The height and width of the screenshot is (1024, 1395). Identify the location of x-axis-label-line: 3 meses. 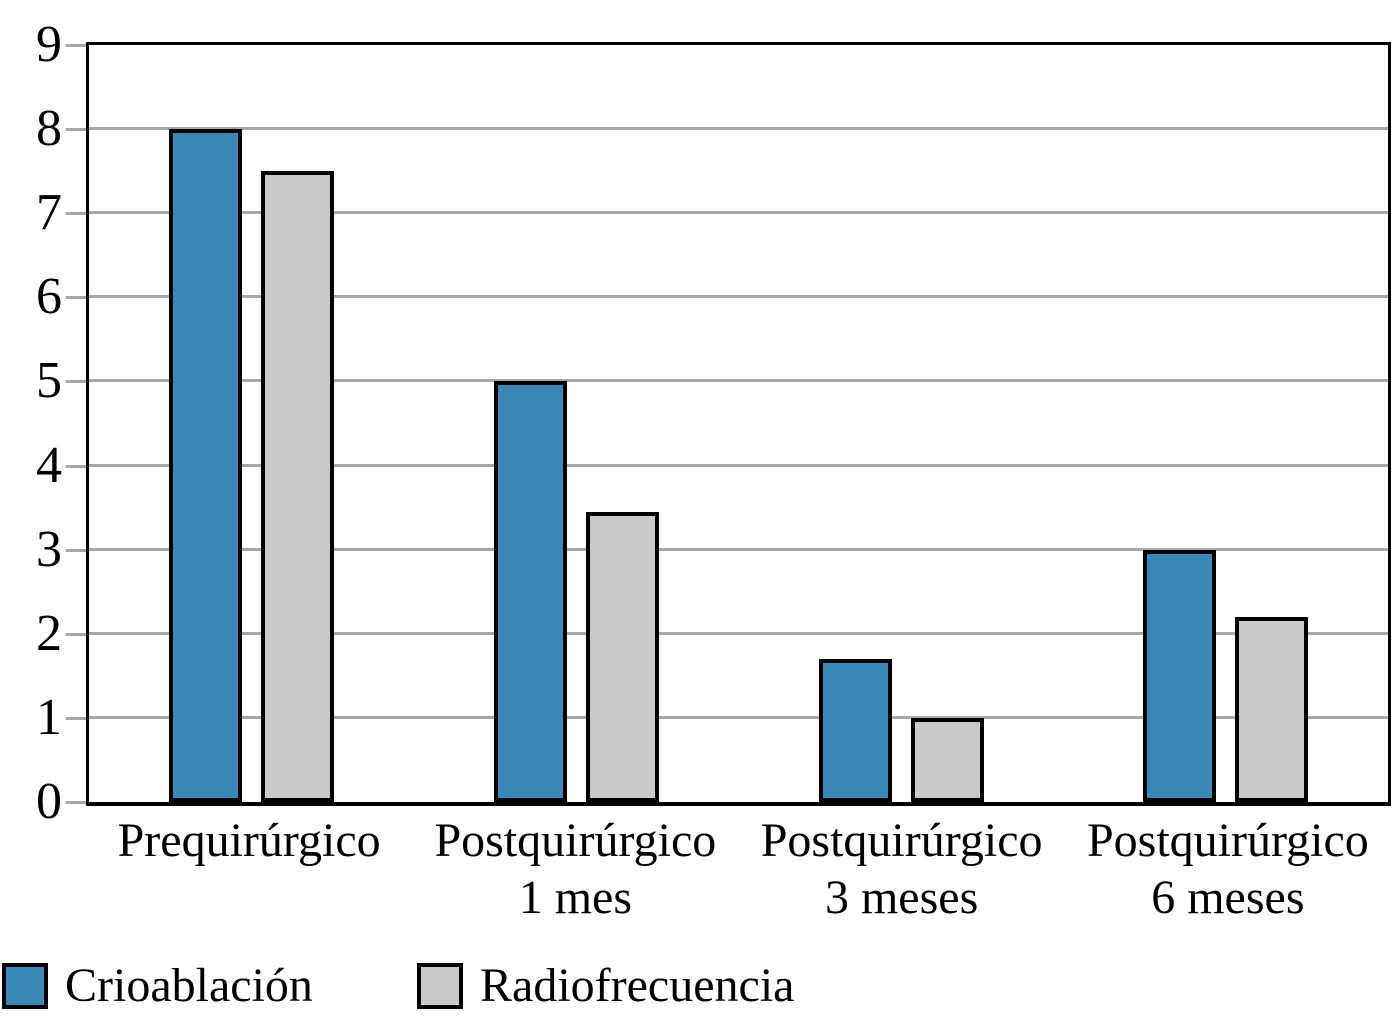
(901, 897).